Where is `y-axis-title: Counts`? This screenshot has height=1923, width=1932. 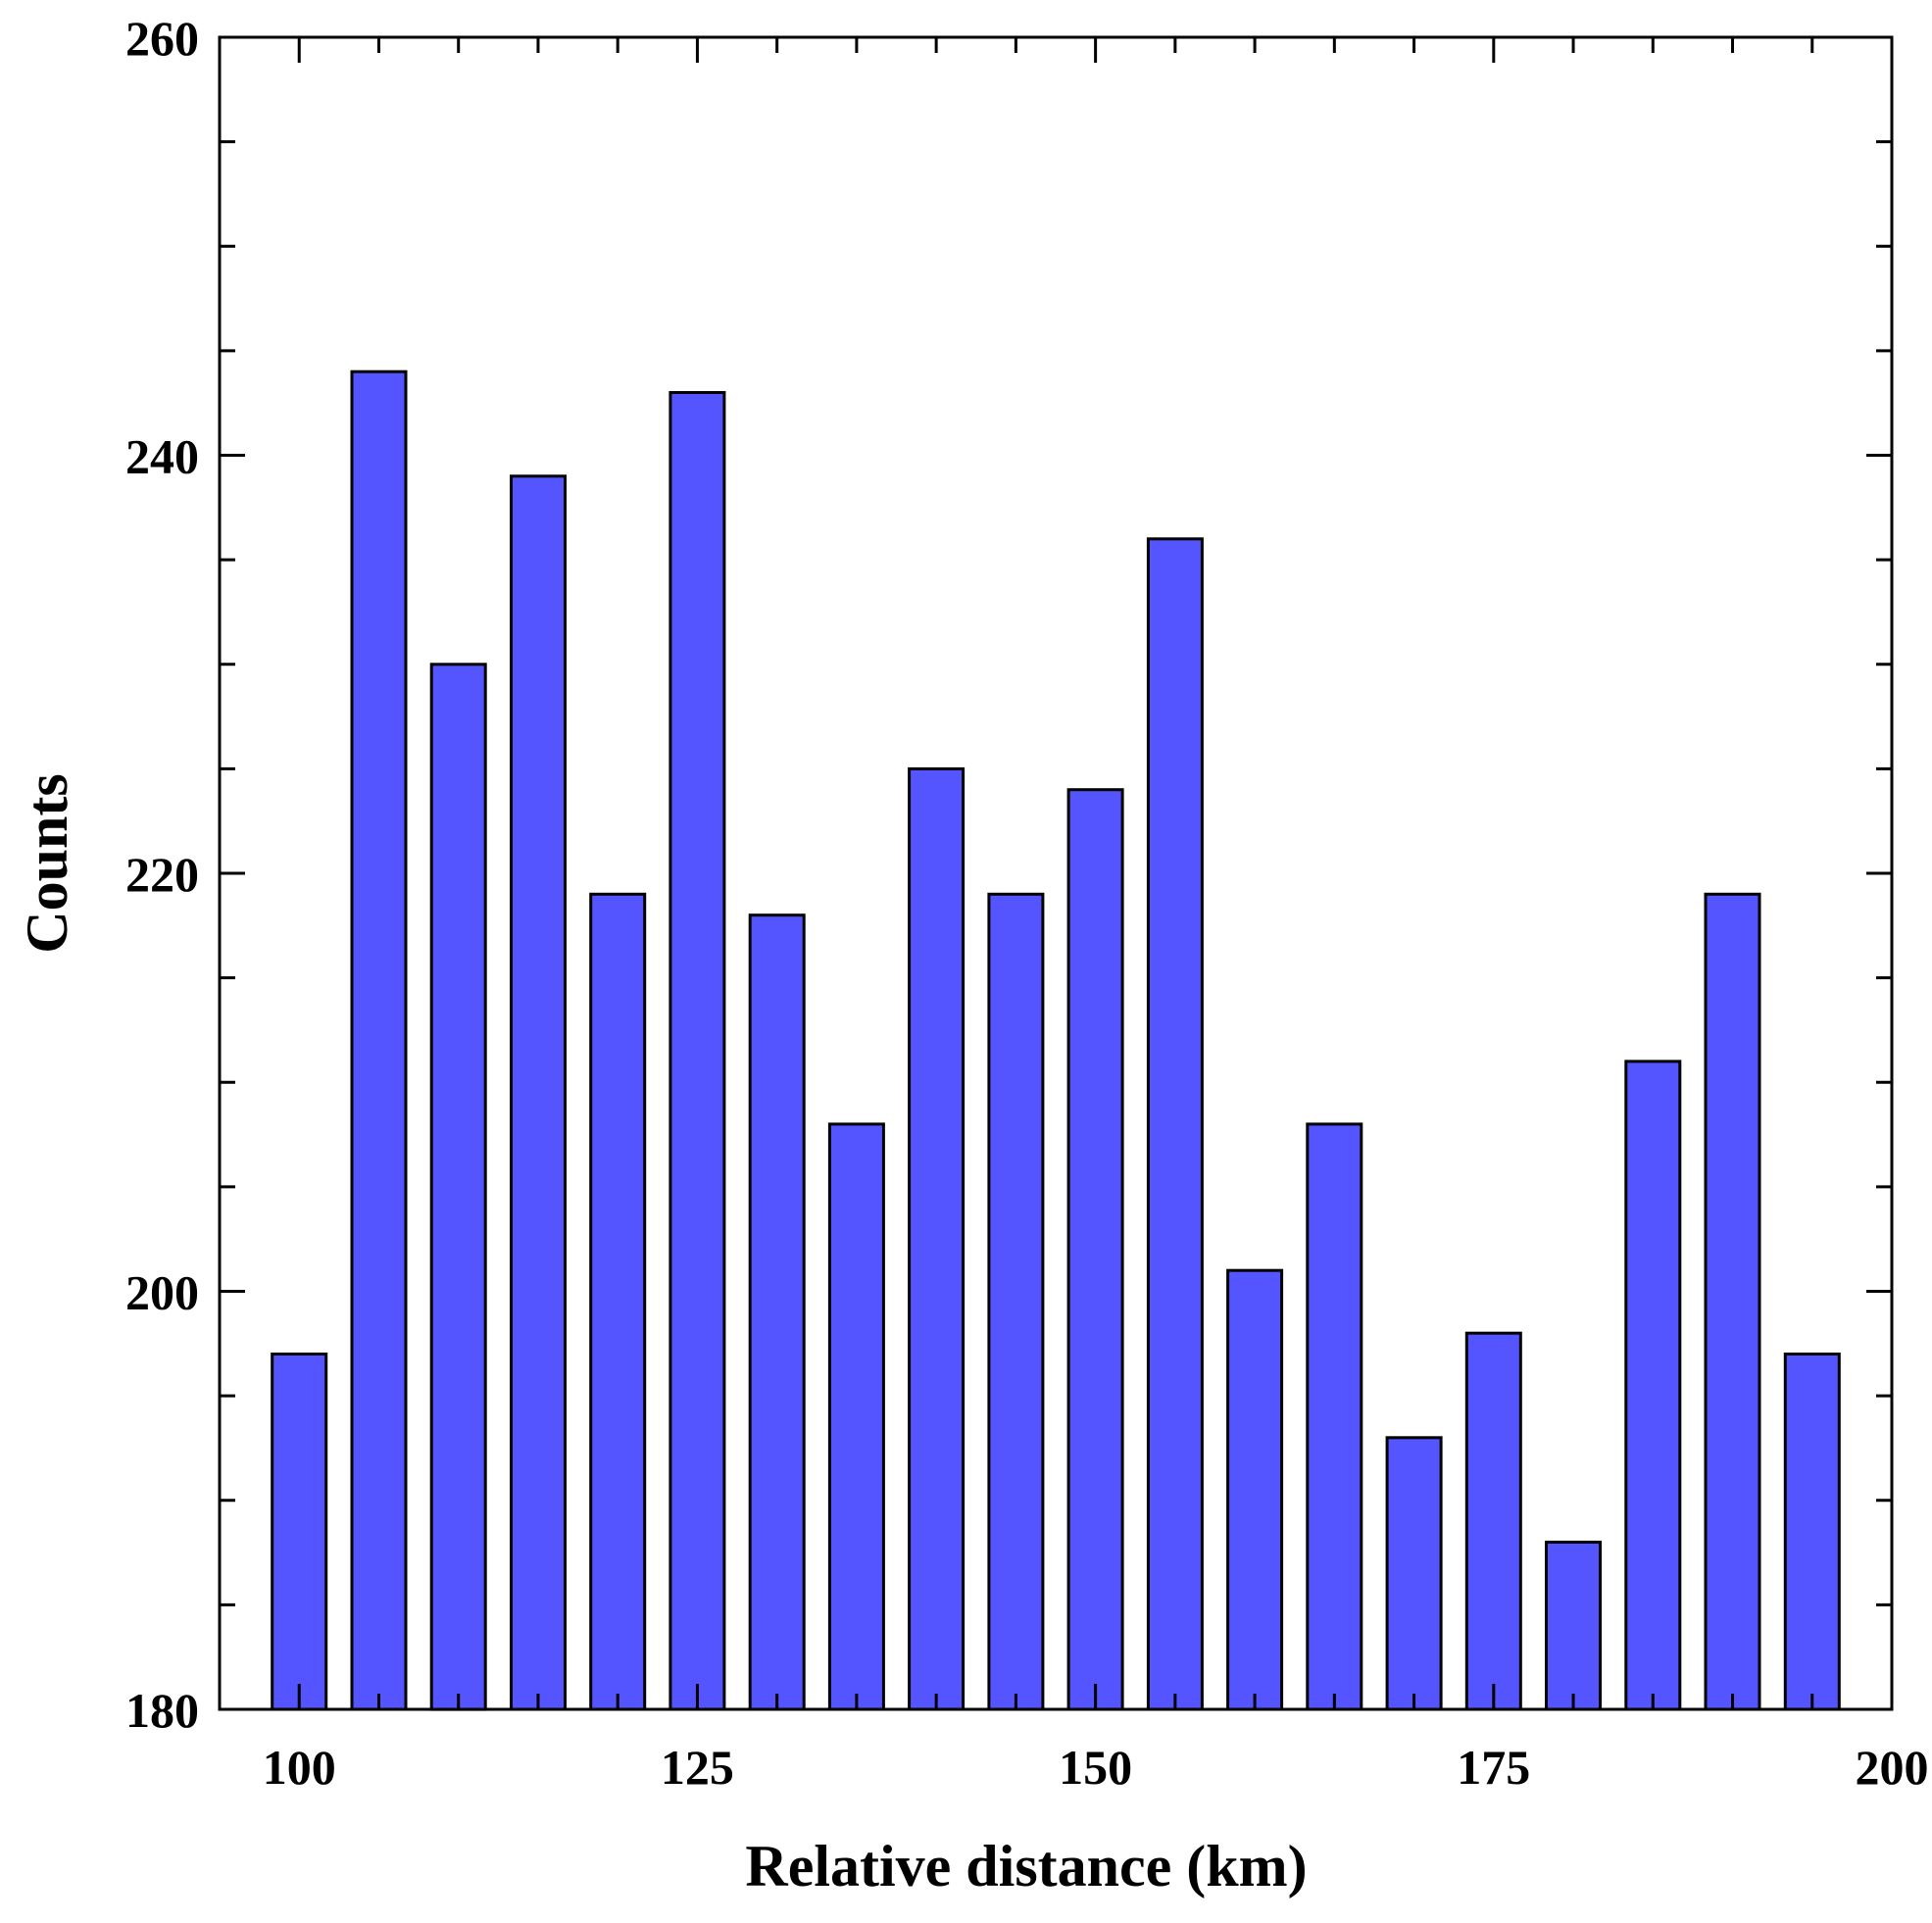 y-axis-title: Counts is located at coordinates (47, 863).